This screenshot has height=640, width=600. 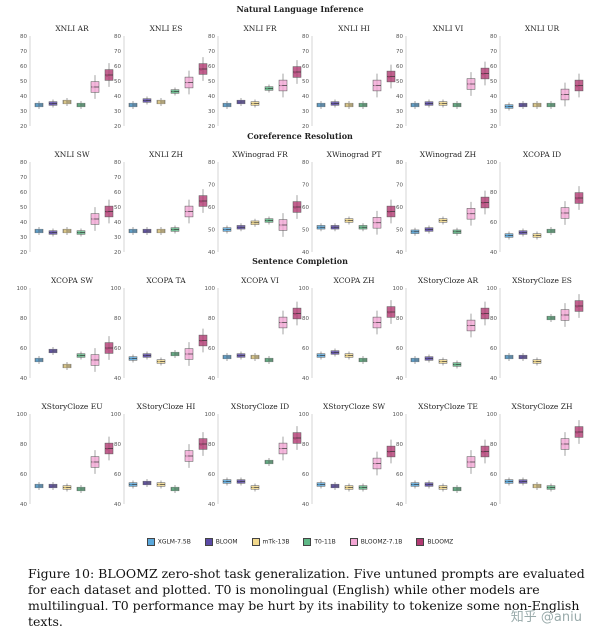 I want to click on subplot-title: XStoryCloze HI, so click(x=166, y=406).